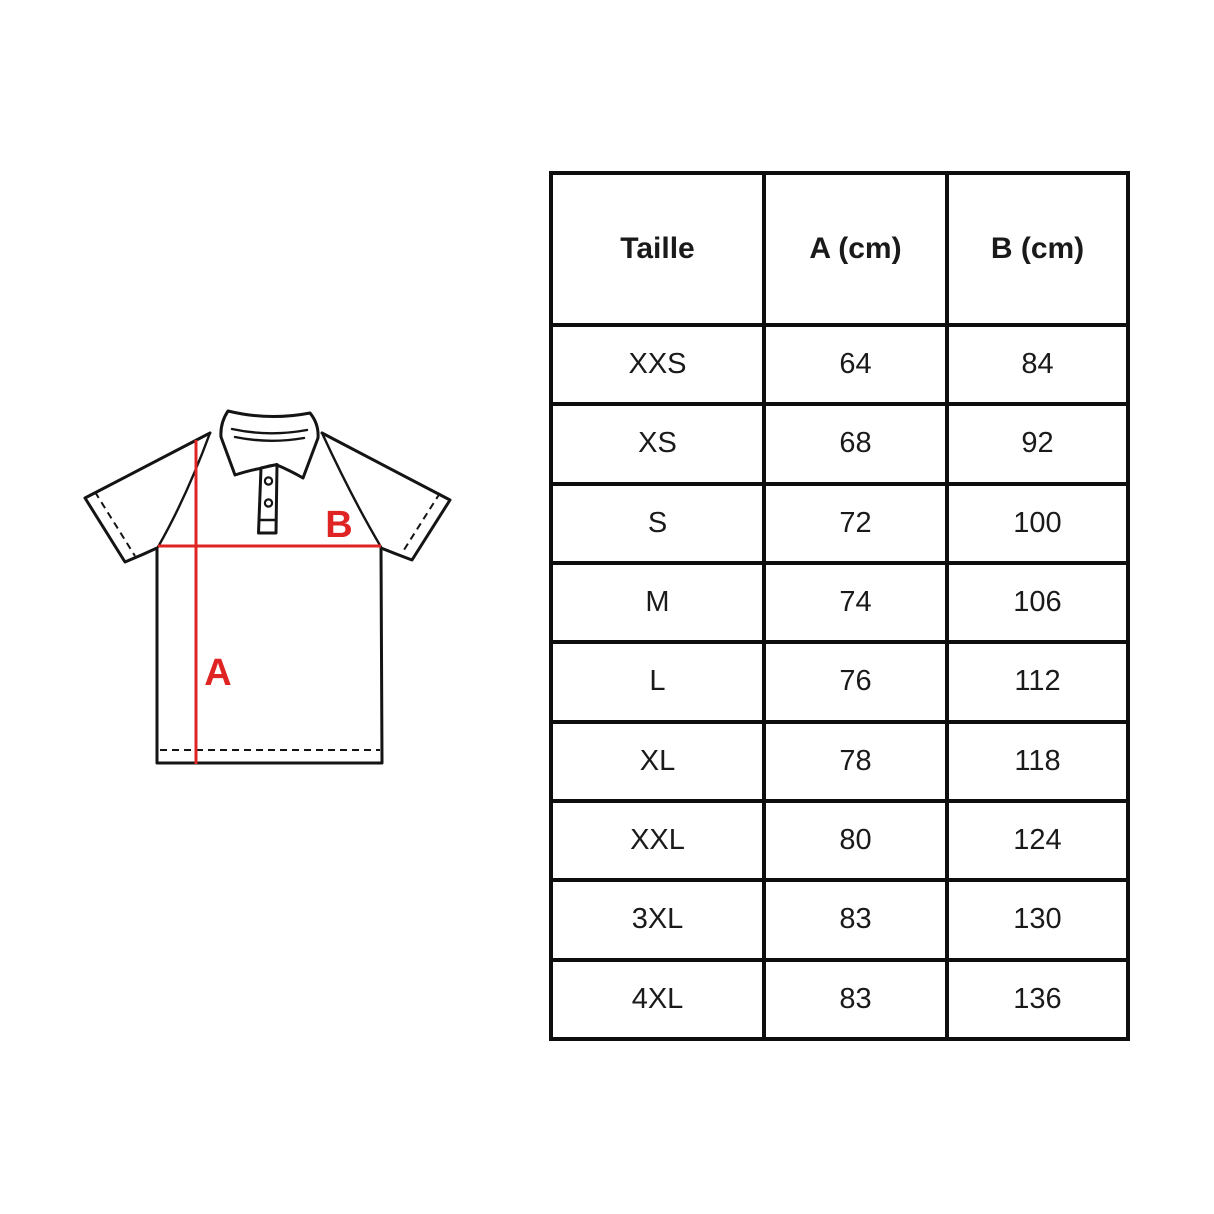  I want to click on table-row: XL 78 118, so click(839, 761).